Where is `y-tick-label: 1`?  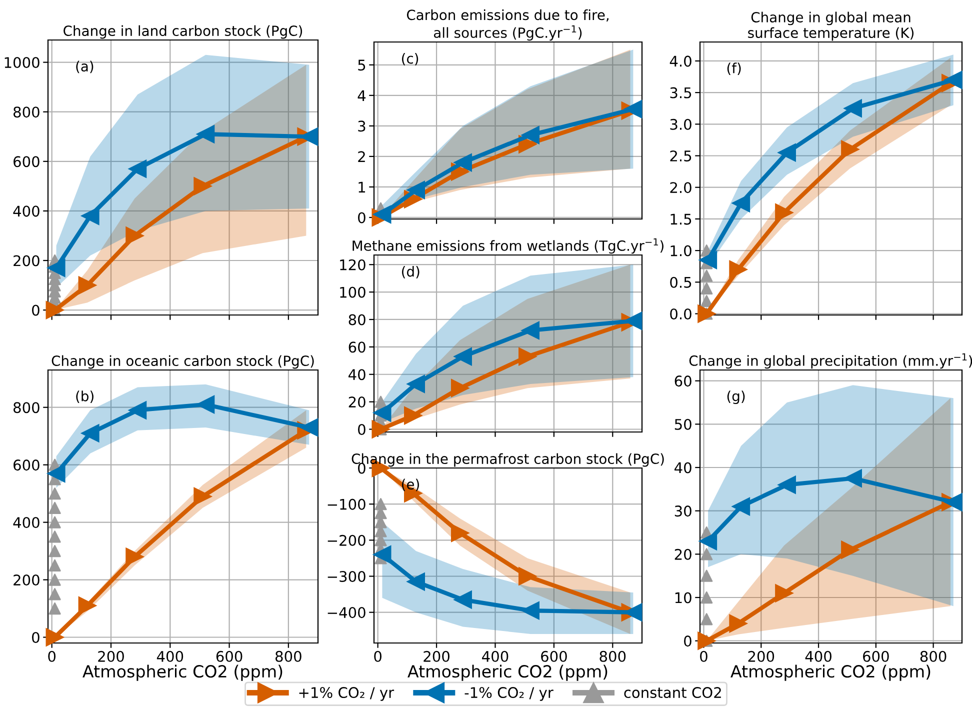
y-tick-label: 1 is located at coordinates (362, 187).